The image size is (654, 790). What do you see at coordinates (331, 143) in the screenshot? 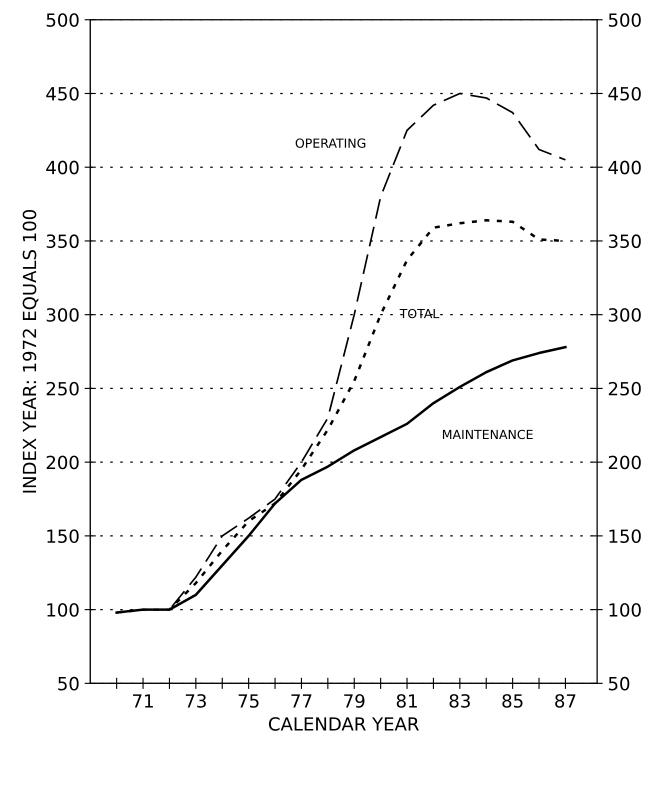
I see `text: OPERATING` at bounding box center [331, 143].